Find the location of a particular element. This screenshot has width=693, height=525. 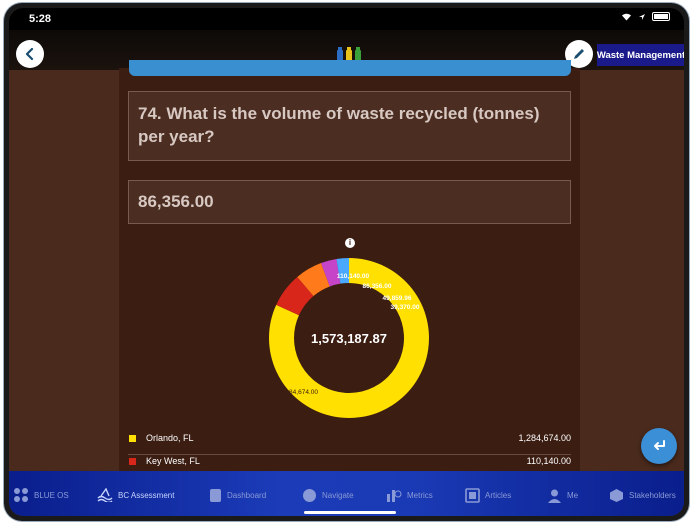

info-icon: i is located at coordinates (350, 243).